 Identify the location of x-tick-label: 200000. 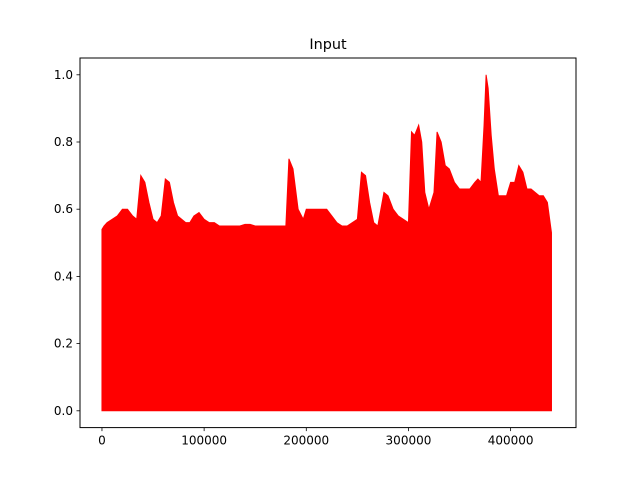
(306, 441).